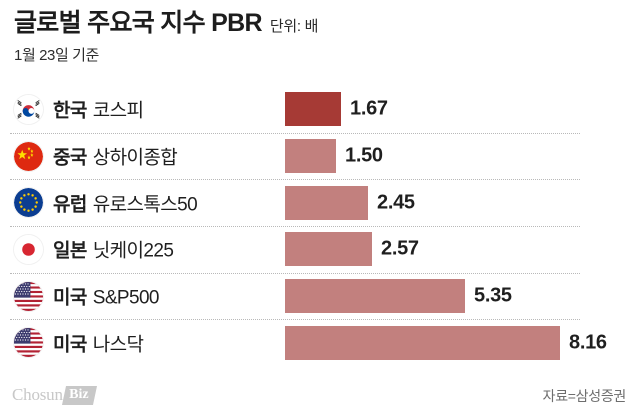  I want to click on row-label: 미국 S&P500, so click(106, 295).